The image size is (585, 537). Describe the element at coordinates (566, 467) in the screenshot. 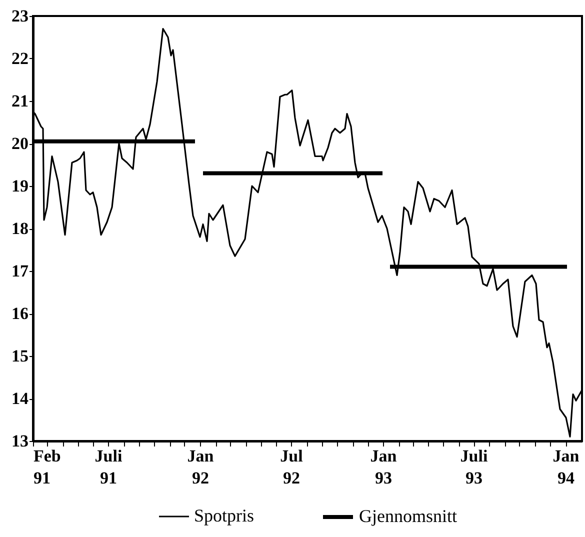

I see `x-tick-label: Jan 94` at that location.